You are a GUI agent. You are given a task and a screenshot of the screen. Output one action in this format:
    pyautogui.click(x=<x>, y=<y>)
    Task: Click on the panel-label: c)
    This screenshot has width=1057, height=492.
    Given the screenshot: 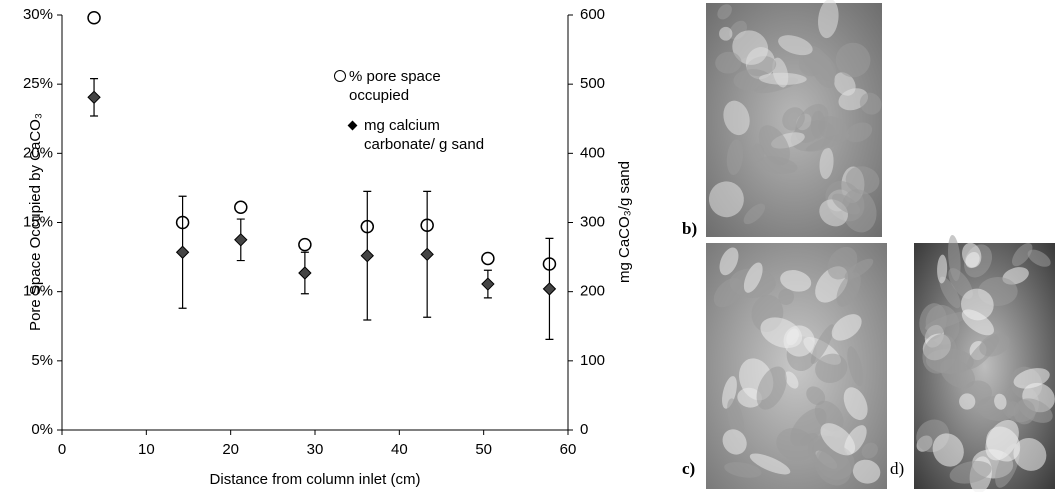 What is the action you would take?
    pyautogui.click(x=688, y=468)
    